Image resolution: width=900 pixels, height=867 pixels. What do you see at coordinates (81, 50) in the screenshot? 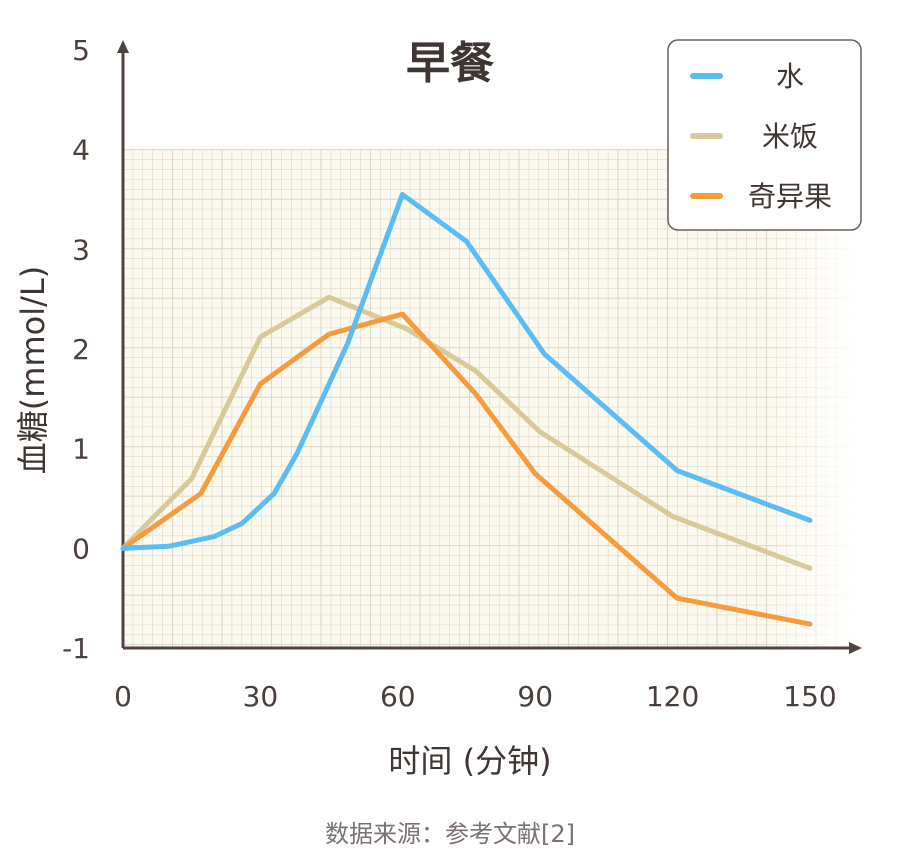
I see `y-tick-label: 5` at bounding box center [81, 50].